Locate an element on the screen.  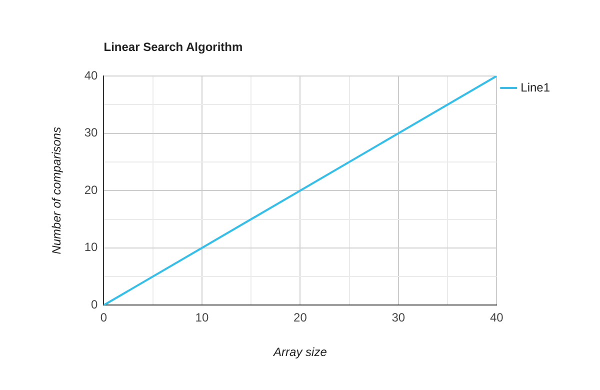
y-tick-label: 40 is located at coordinates (91, 75).